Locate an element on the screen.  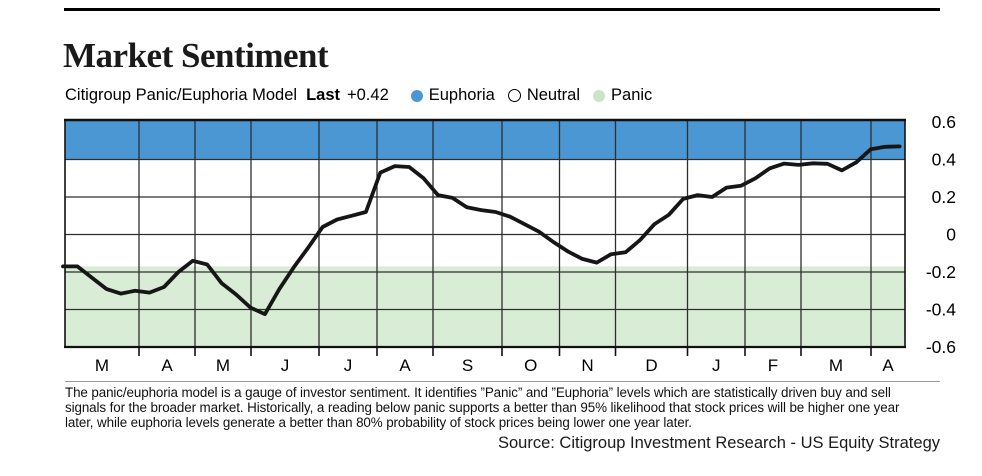
euphoria-band is located at coordinates (485, 140).